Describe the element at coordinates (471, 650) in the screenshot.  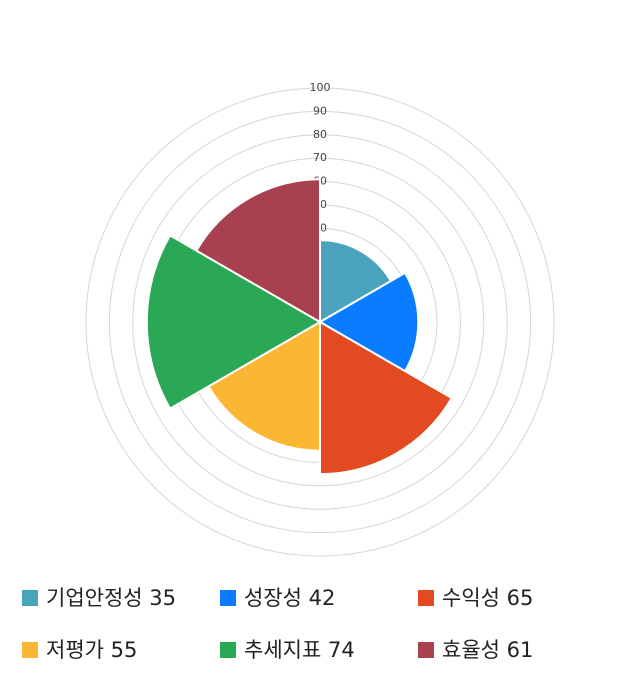
I see `legend-name: 효율성` at that location.